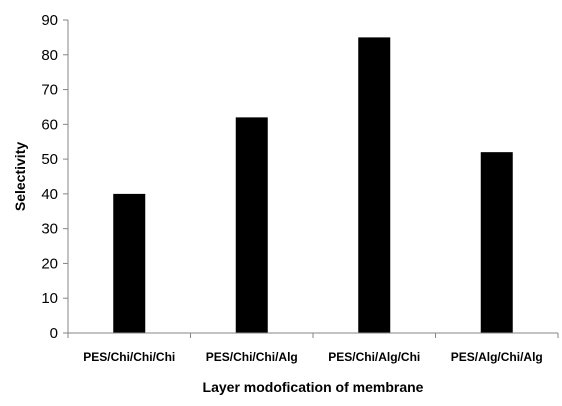 The width and height of the screenshot is (562, 406). Describe the element at coordinates (49, 298) in the screenshot. I see `y-tick-label: 10` at that location.